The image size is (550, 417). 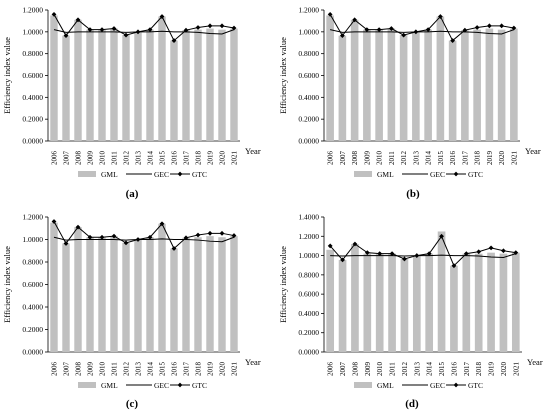 What do you see at coordinates (32, 10) in the screenshot?
I see `y-tick-label: 1.2000` at bounding box center [32, 10].